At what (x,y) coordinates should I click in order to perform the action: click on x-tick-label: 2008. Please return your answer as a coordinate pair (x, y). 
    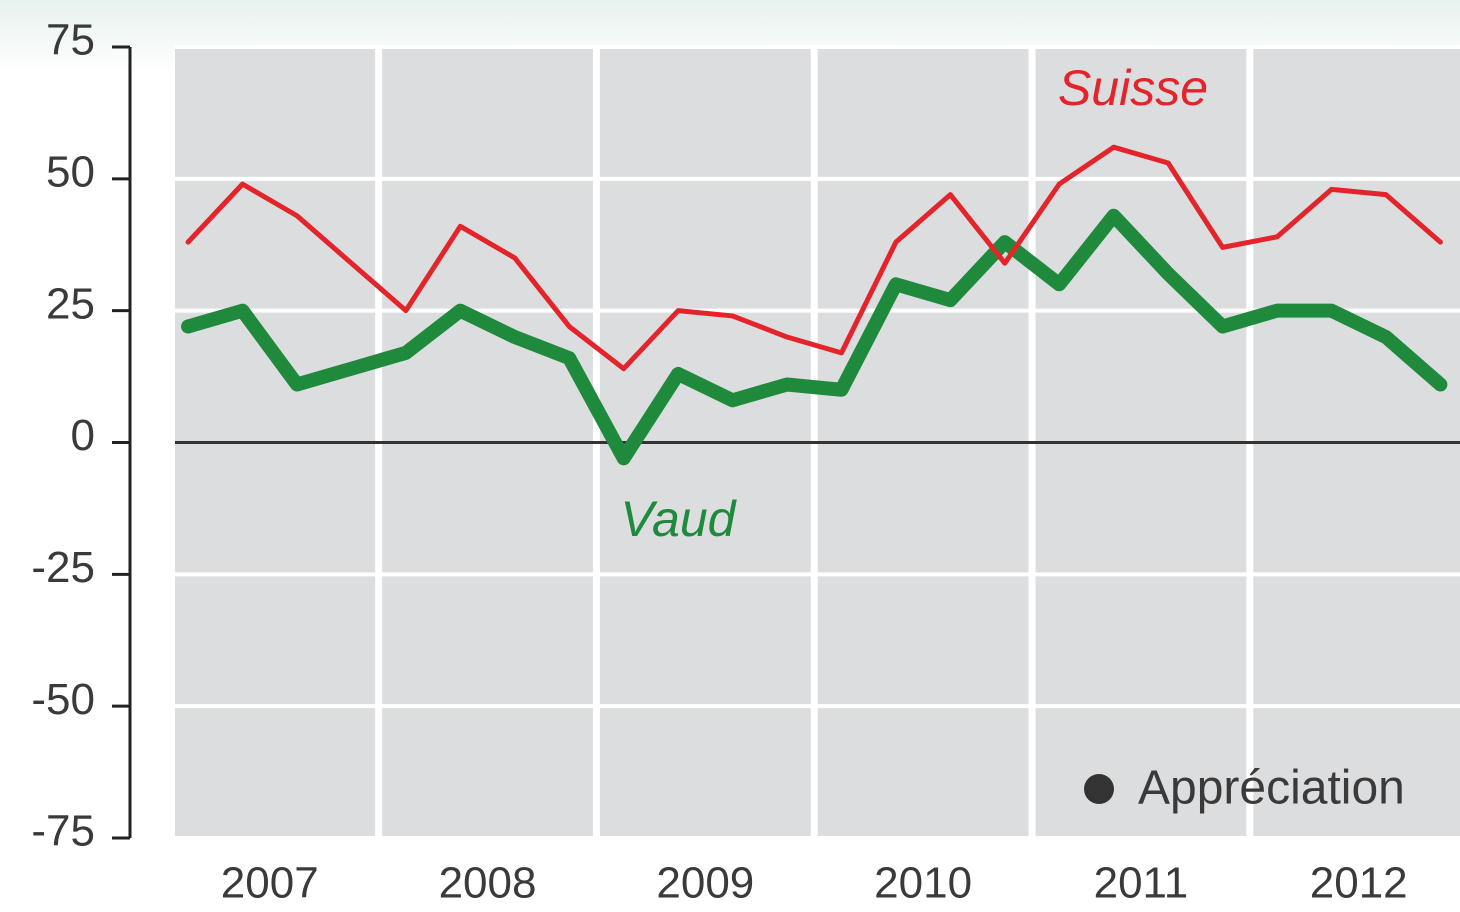
    Looking at the image, I should click on (488, 883).